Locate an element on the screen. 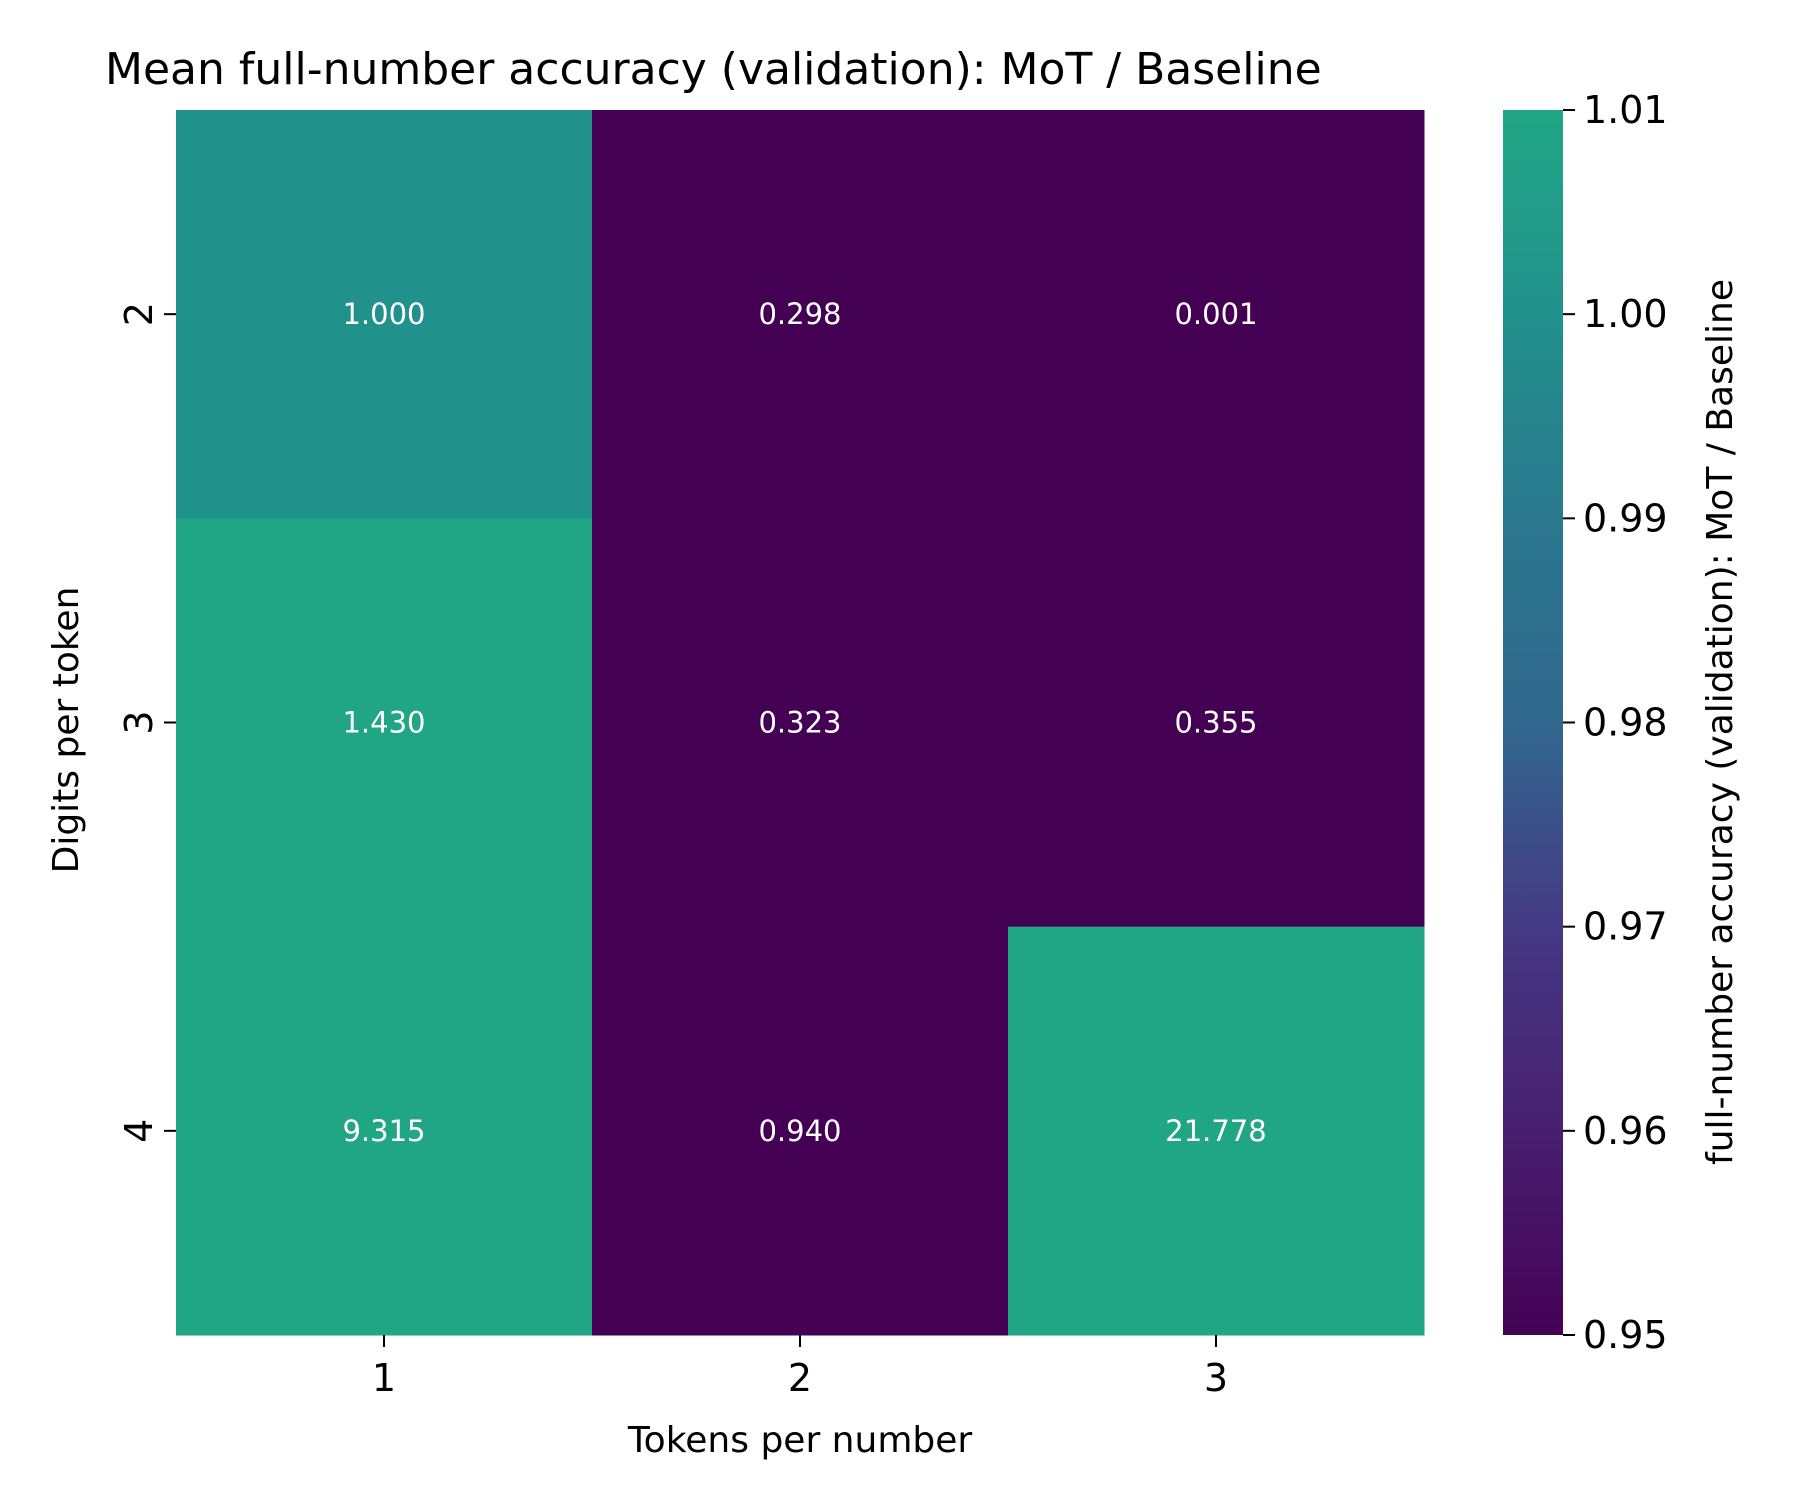 The height and width of the screenshot is (1500, 1800). cell-value-label-r1-c1: 0.323 is located at coordinates (799, 723).